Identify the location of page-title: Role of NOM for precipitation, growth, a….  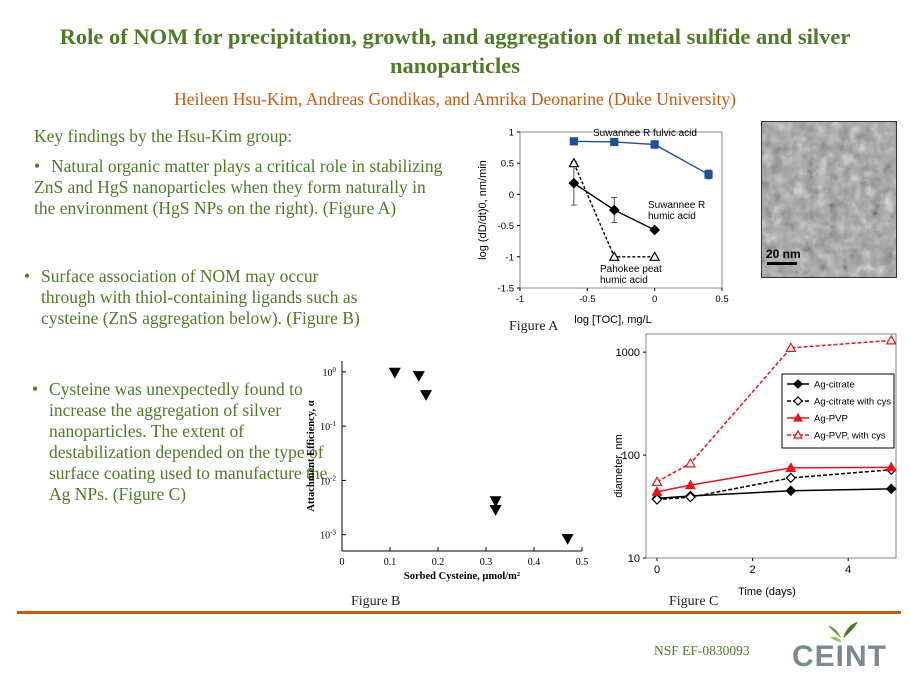
(455, 51).